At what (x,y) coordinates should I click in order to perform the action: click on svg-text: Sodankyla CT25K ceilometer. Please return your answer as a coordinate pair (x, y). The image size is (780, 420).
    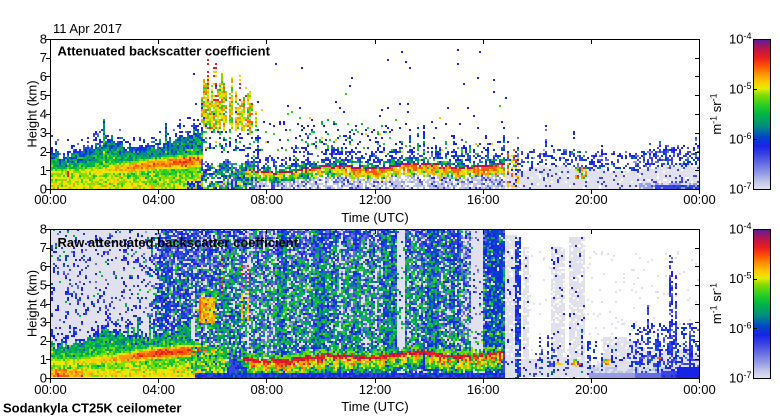
    Looking at the image, I should click on (92, 408).